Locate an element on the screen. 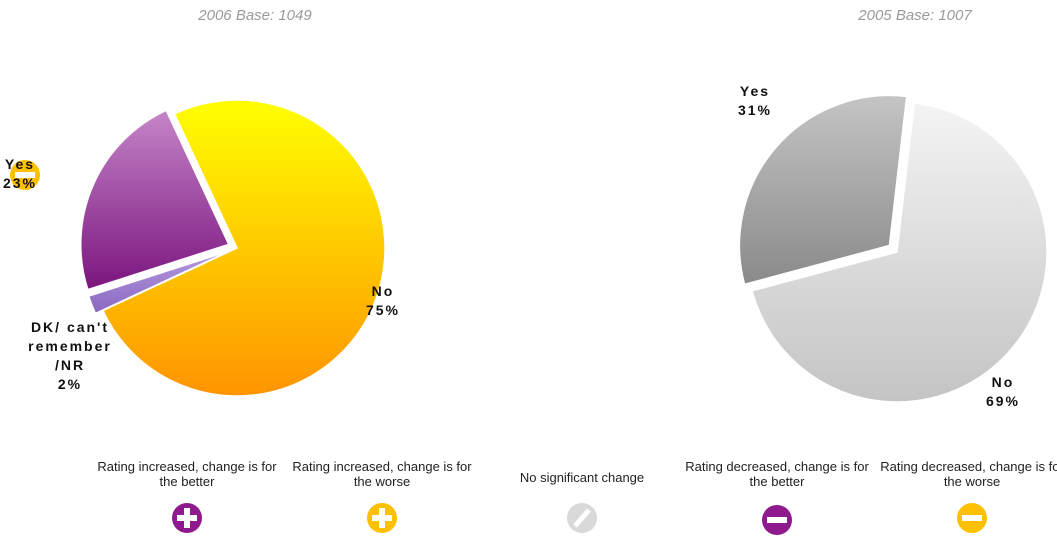 This screenshot has width=1057, height=539. slice-label: Yes 31% is located at coordinates (755, 101).